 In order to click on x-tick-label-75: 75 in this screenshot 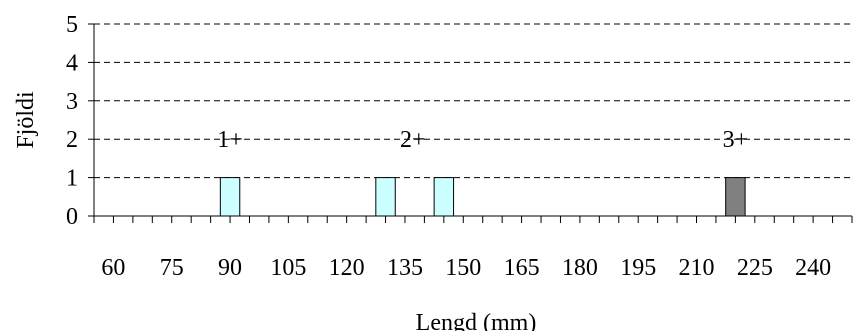, I will do `click(172, 268)`.